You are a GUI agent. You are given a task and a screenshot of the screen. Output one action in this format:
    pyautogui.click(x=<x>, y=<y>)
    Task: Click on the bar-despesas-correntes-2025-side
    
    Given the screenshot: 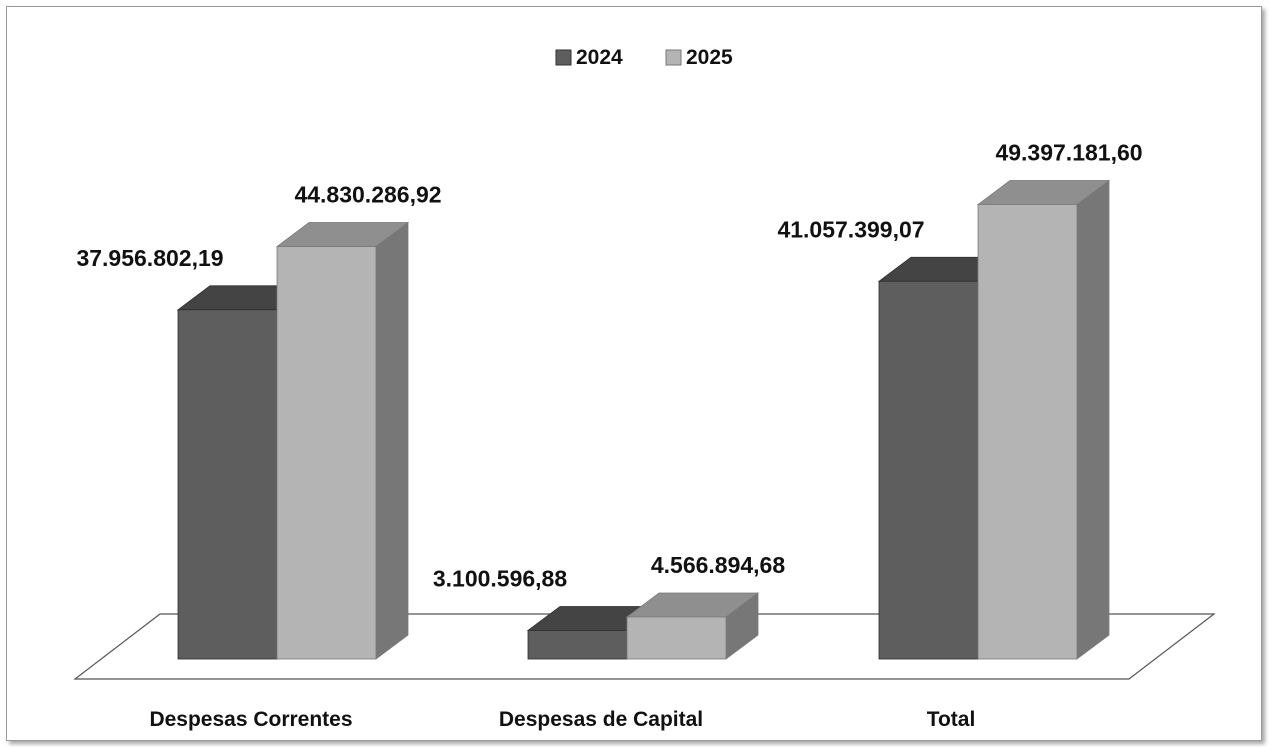 What is the action you would take?
    pyautogui.click(x=392, y=440)
    